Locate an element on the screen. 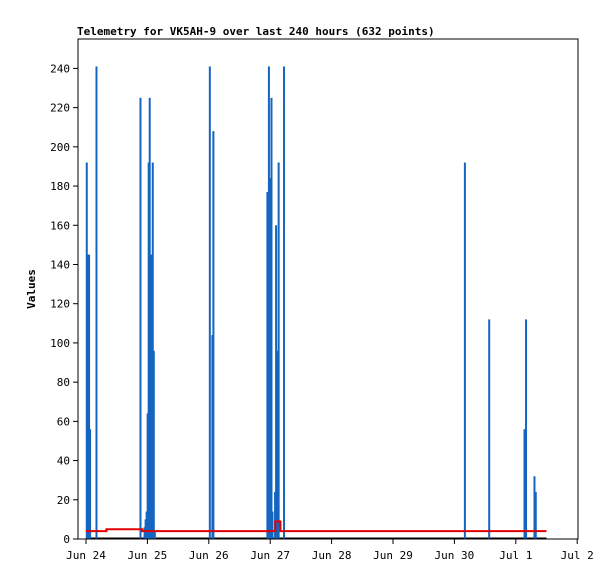 The image size is (615, 579). x-tick-label: Jun 24 is located at coordinates (86, 555).